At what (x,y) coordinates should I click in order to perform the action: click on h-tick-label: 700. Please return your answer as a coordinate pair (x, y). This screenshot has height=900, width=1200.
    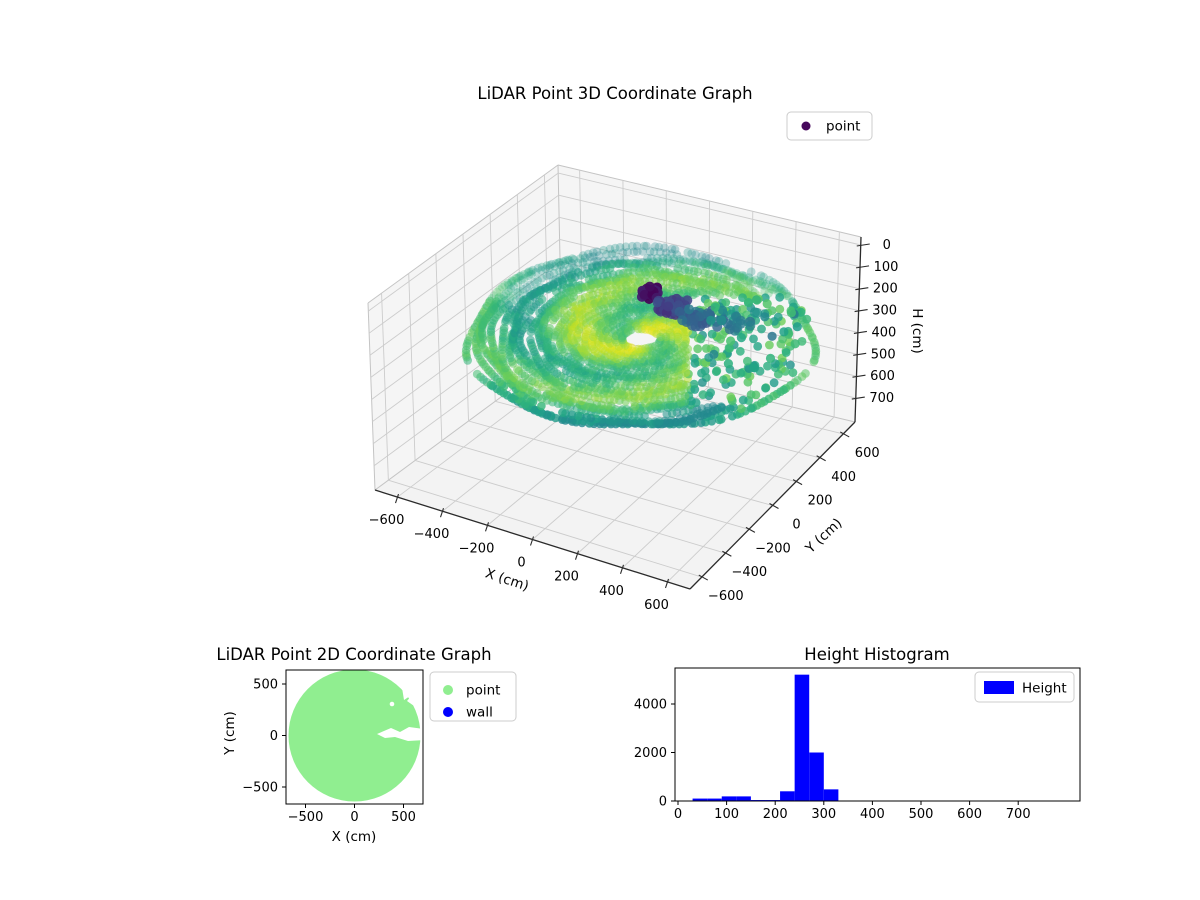
    Looking at the image, I should click on (881, 398).